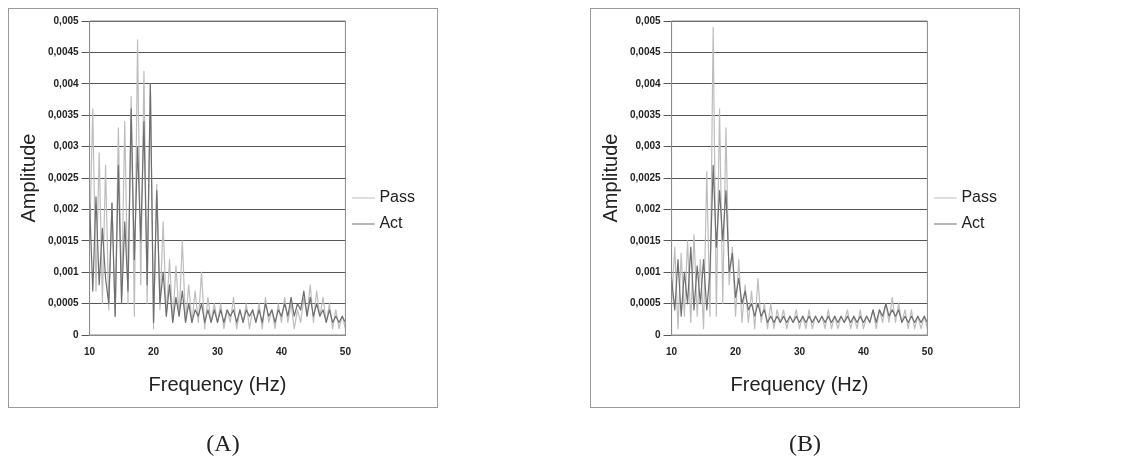 The image size is (1141, 467). I want to click on text: (B), so click(805, 443).